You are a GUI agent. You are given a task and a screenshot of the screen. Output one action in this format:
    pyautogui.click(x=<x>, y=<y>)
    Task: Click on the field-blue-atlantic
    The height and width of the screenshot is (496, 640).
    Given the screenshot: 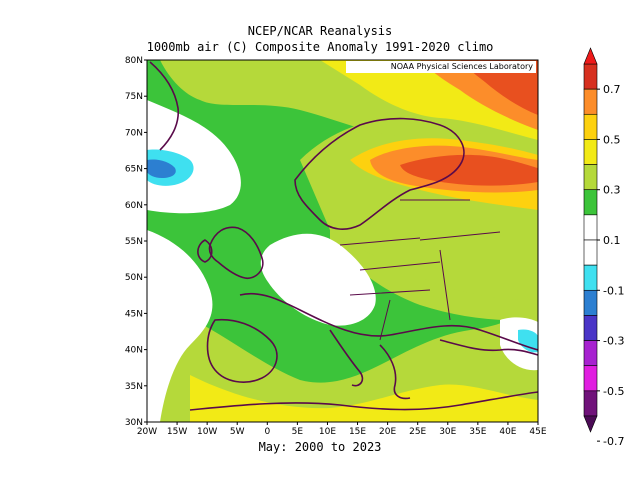 What is the action you would take?
    pyautogui.click(x=161, y=168)
    